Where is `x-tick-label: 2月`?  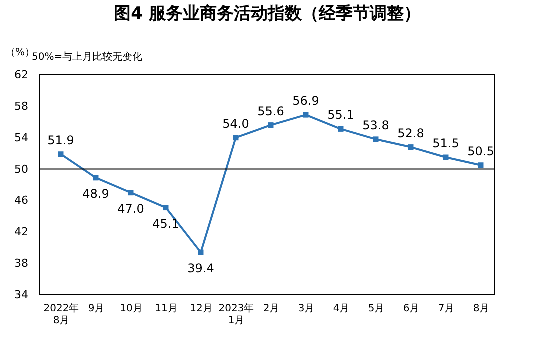
x-tick-label: 2月 is located at coordinates (271, 309).